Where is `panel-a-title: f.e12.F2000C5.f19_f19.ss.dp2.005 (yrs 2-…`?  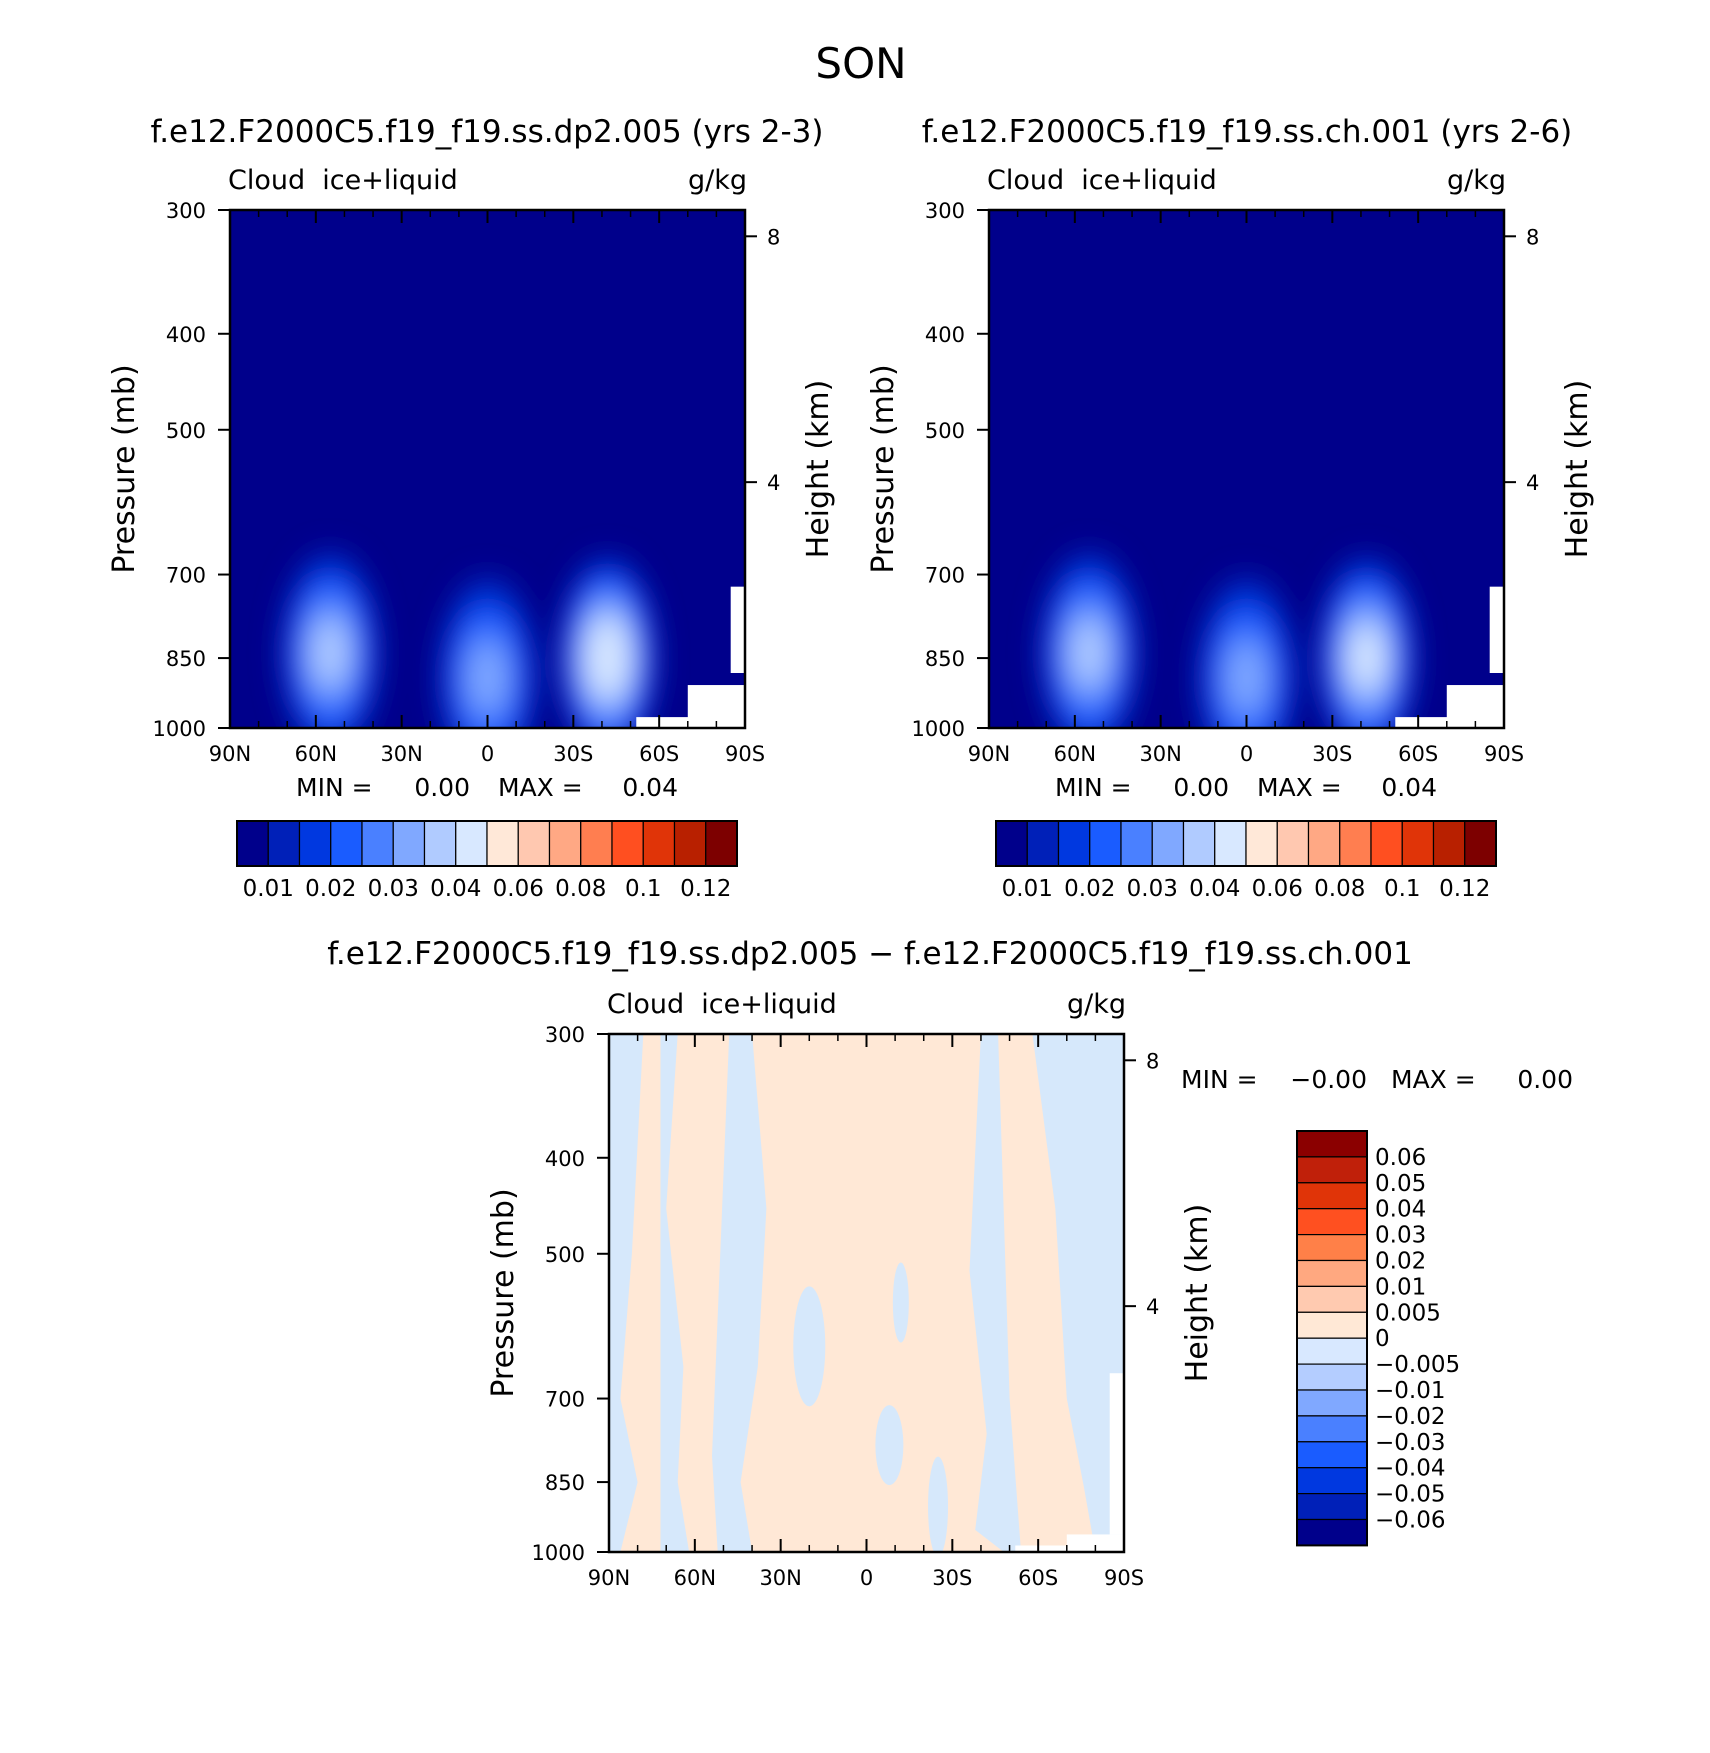 panel-a-title: f.e12.F2000C5.f19_f19.ss.dp2.005 (yrs 2-… is located at coordinates (487, 132).